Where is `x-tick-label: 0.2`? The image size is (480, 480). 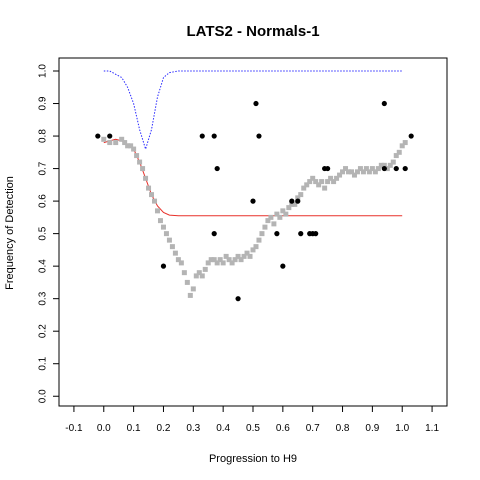 x-tick-label: 0.2 is located at coordinates (164, 428).